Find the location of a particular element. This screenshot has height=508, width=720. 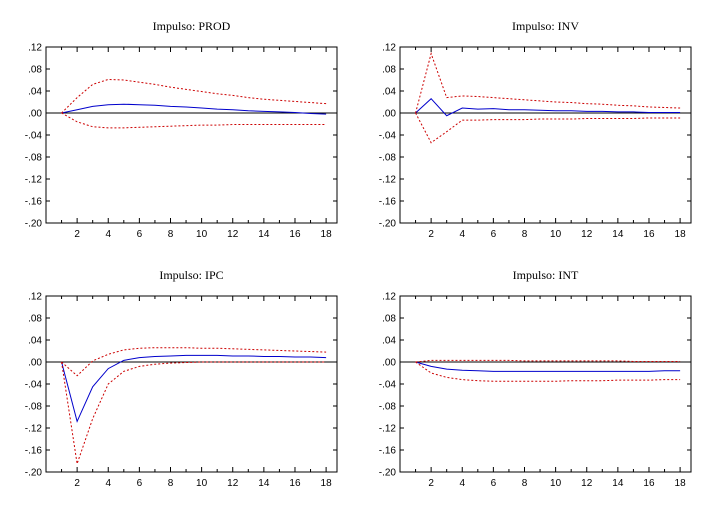

x-tick-label-prod: 18 is located at coordinates (327, 234).